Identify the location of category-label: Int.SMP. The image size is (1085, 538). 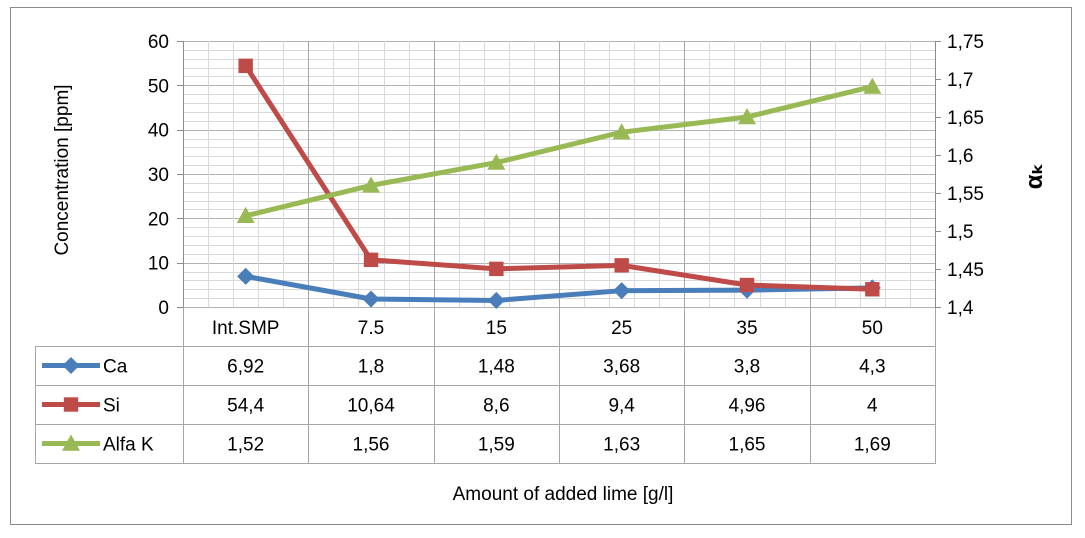
(246, 328).